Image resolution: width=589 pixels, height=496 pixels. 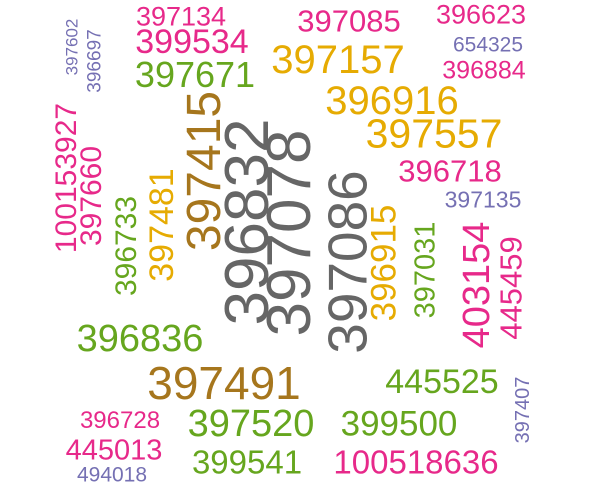 What do you see at coordinates (488, 45) in the screenshot?
I see `word-654325: 654325` at bounding box center [488, 45].